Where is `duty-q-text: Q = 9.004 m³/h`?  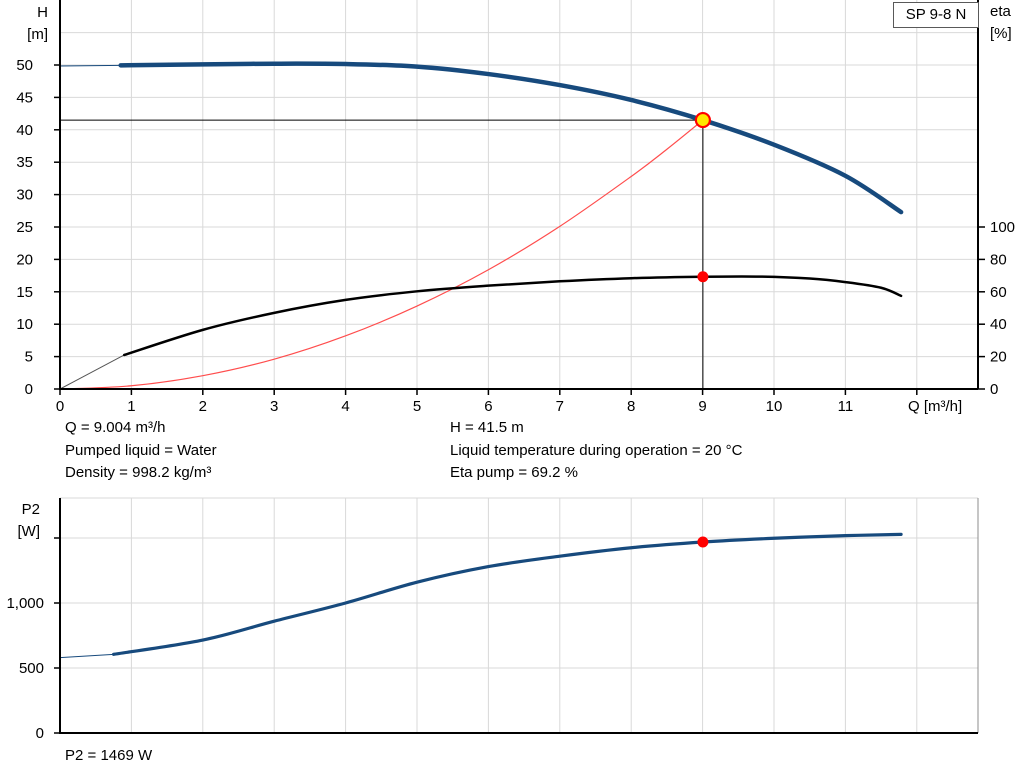
duty-q-text: Q = 9.004 m³/h is located at coordinates (115, 427).